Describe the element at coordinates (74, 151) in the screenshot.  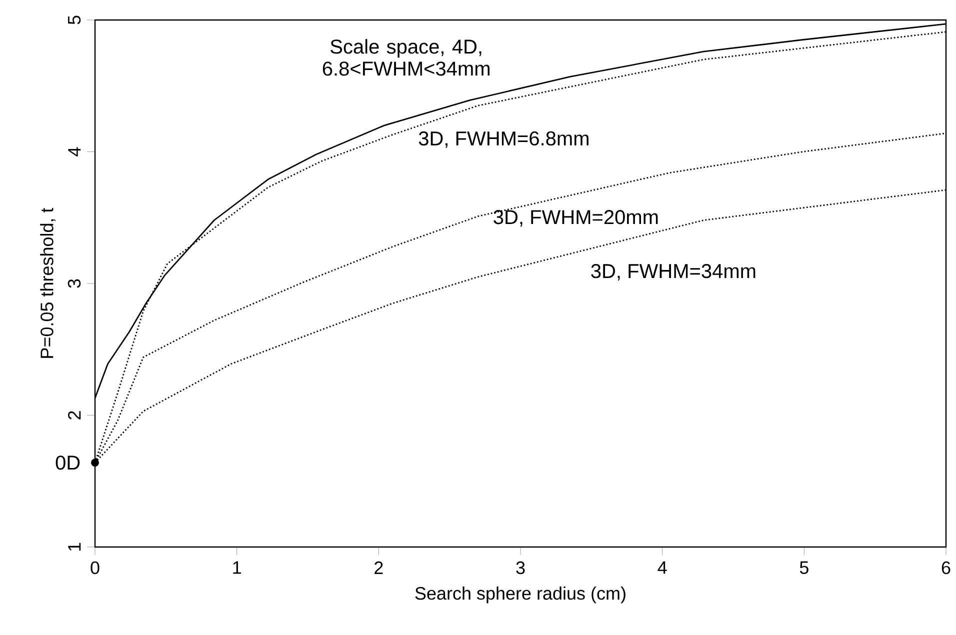
I see `y-tick-label: 4` at that location.